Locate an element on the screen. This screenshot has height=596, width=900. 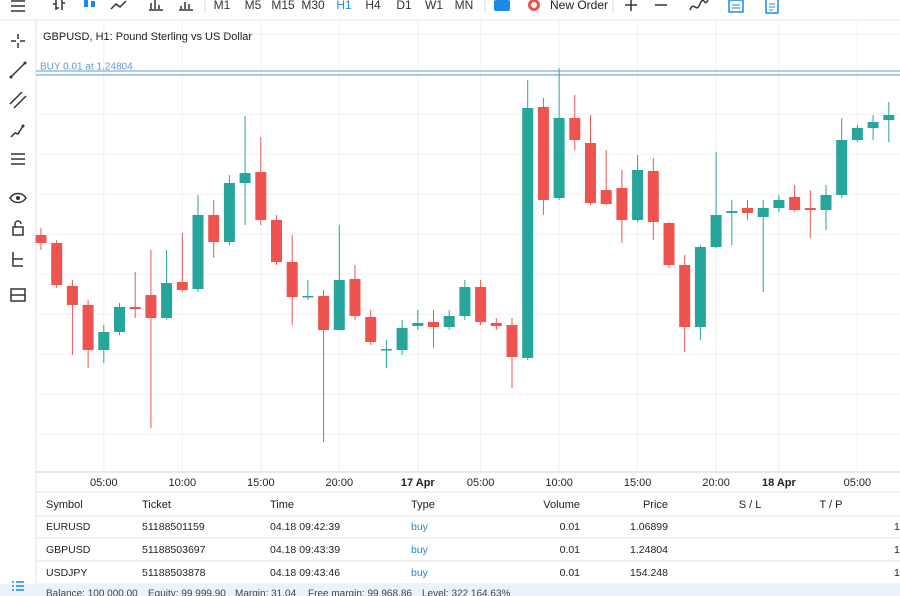
line-chart-button is located at coordinates (118, 5).